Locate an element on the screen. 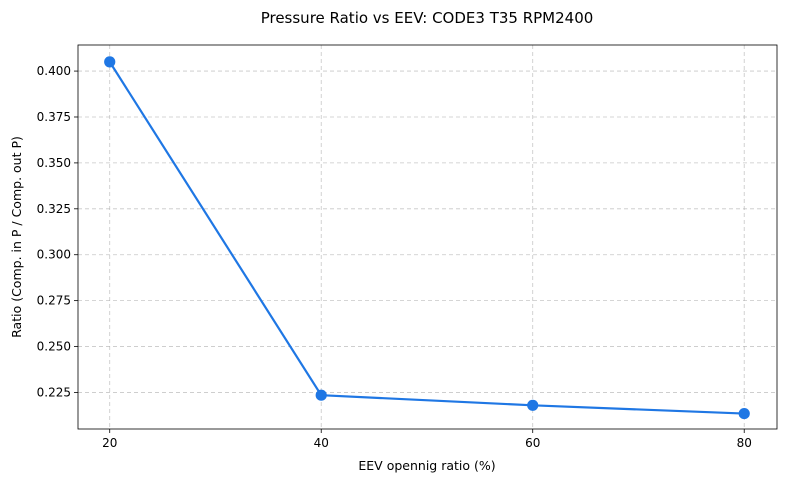  y-tick-label: 0.400 is located at coordinates (54, 71).